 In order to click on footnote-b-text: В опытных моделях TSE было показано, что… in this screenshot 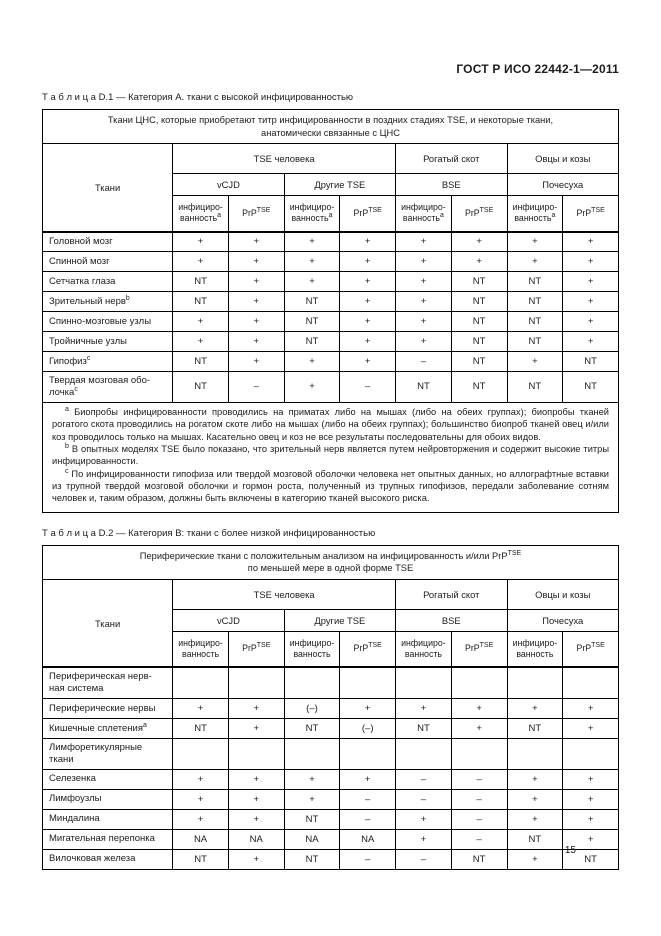, I will do `click(330, 455)`.